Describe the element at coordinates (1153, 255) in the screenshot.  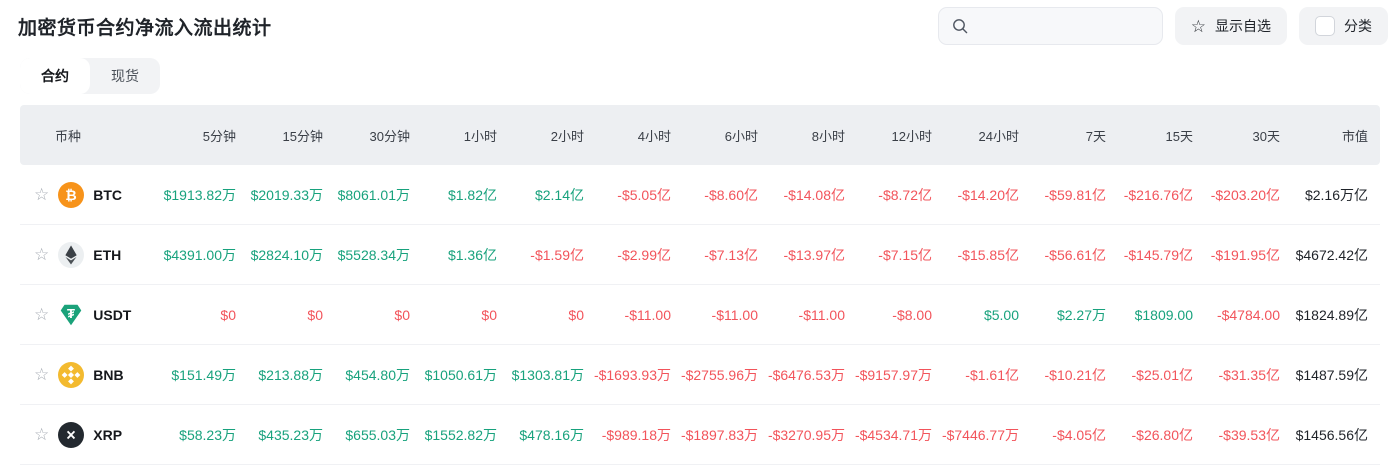
I see `value-cell: -$145.79亿` at that location.